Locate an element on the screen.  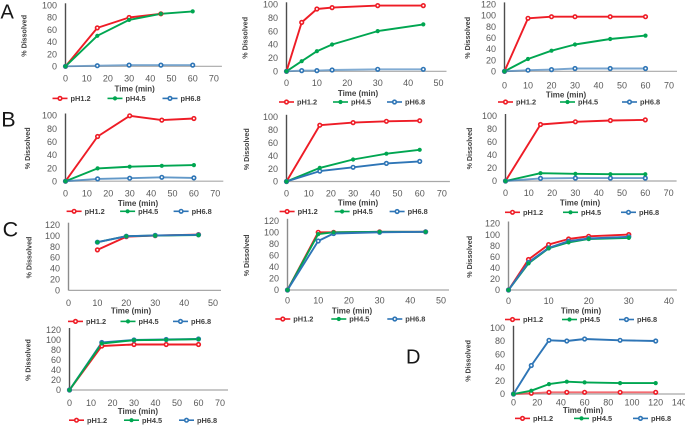
svg-text: A is located at coordinates (8, 13).